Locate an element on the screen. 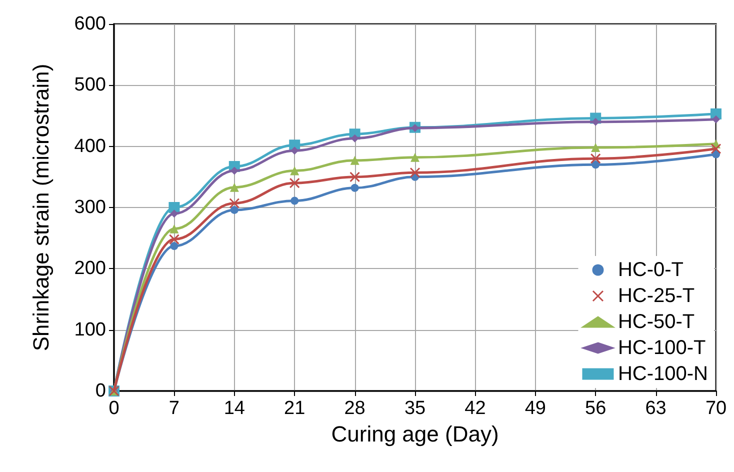 This screenshot has width=734, height=472. legend-label: HC-50-T is located at coordinates (656, 322).